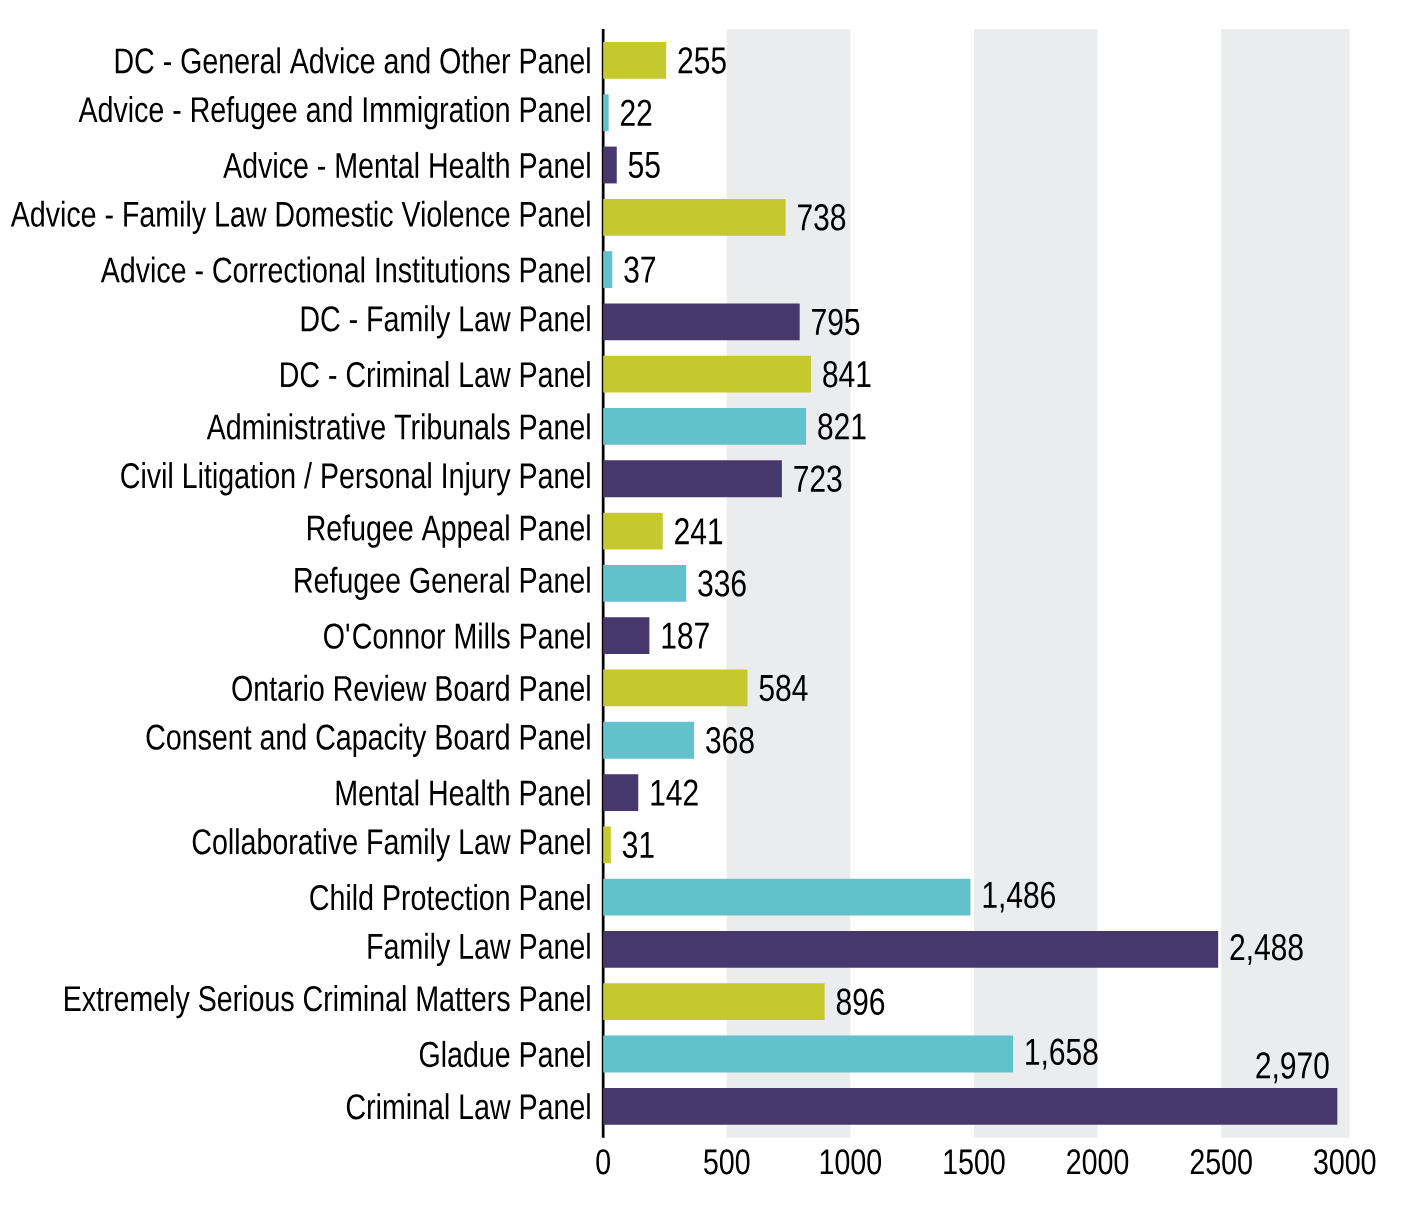  Describe the element at coordinates (860, 1001) in the screenshot. I see `data-label: 896` at that location.